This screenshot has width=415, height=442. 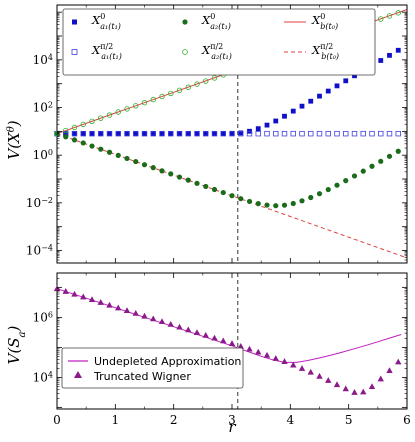 What do you see at coordinates (232, 420) in the screenshot?
I see `x-tick-label: 3` at bounding box center [232, 420].